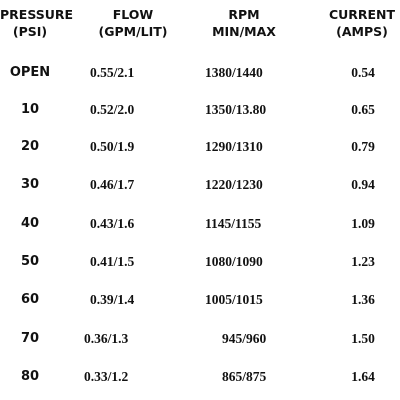 The width and height of the screenshot is (400, 400). I want to click on cell-rpm: 945/960, so click(244, 338).